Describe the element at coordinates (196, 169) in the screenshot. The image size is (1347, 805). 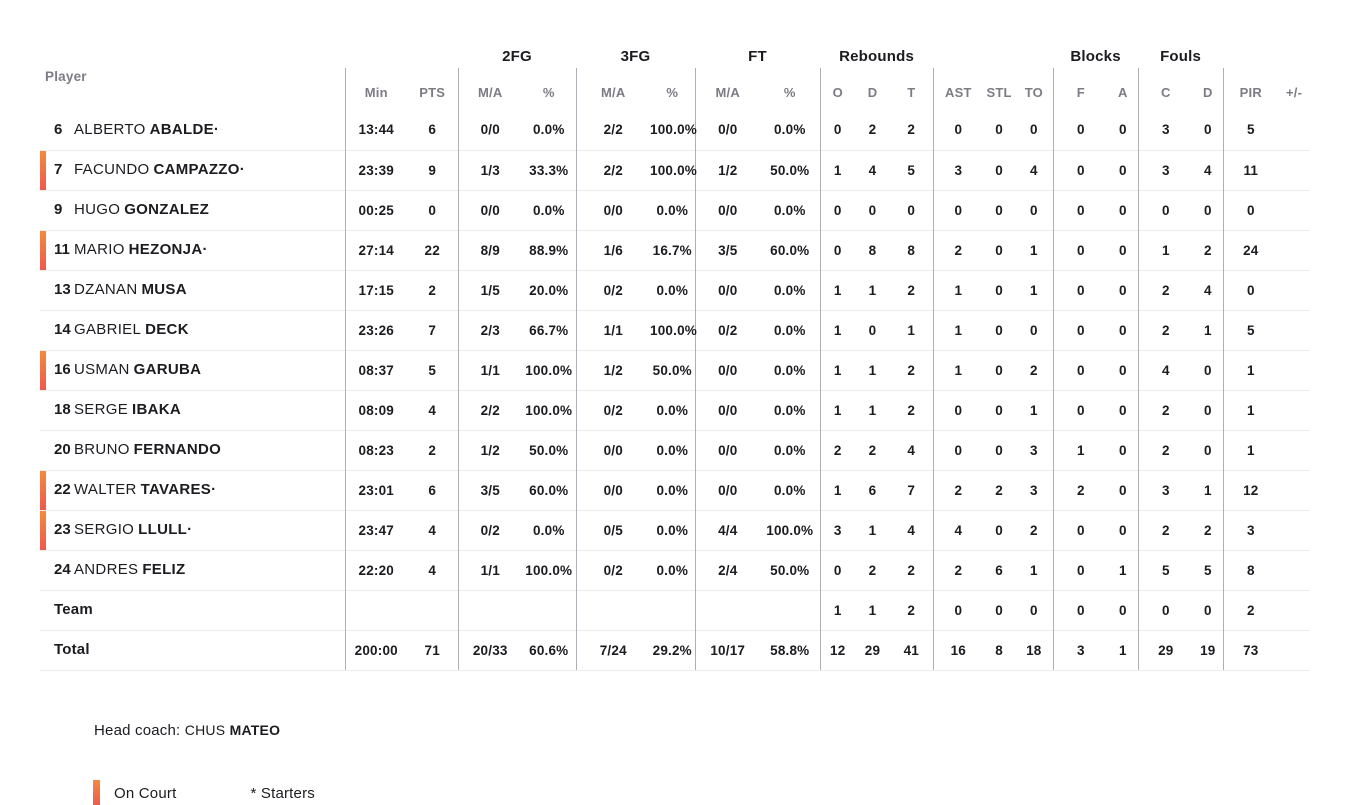
I see `player-last-name: CAMPAZZO` at that location.